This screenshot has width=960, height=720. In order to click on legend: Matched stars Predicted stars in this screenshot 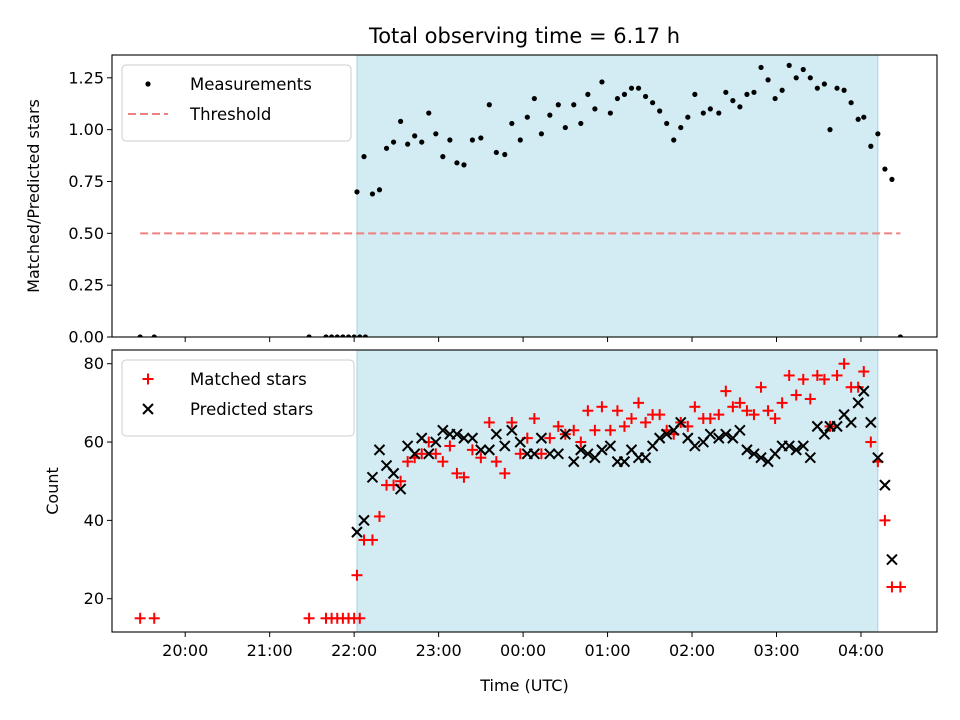, I will do `click(238, 398)`.